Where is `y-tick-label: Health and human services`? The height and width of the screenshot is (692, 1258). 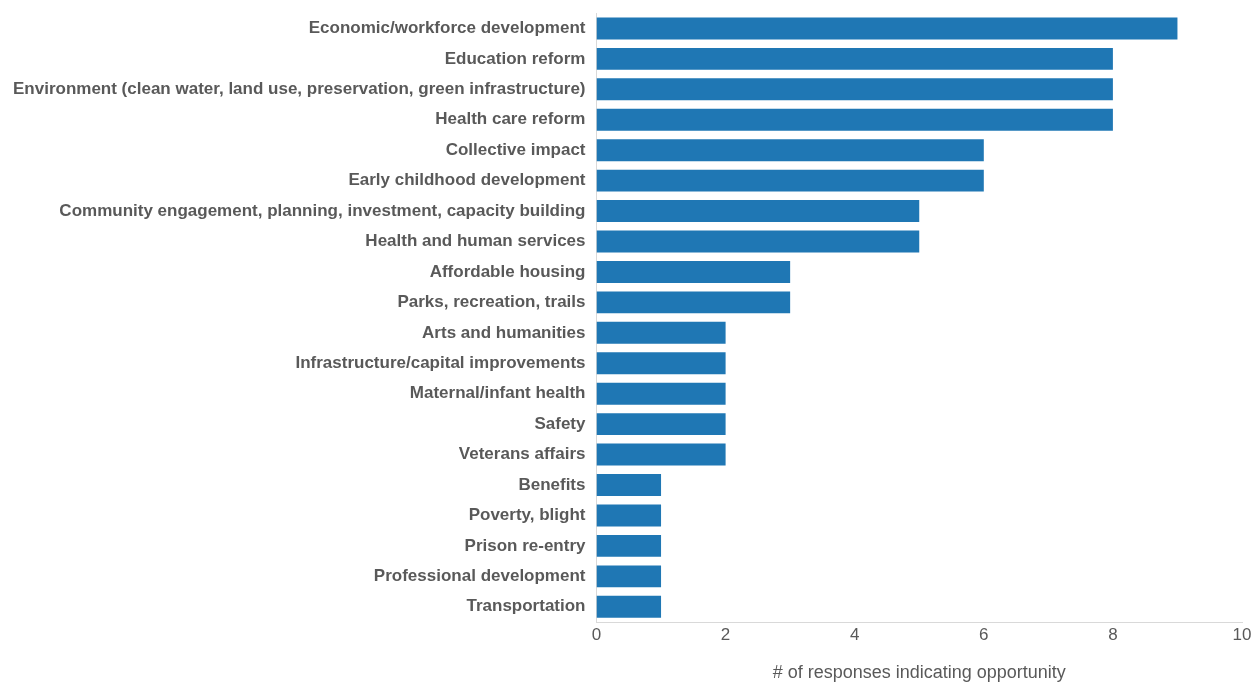
y-tick-label: Health and human services is located at coordinates (475, 241).